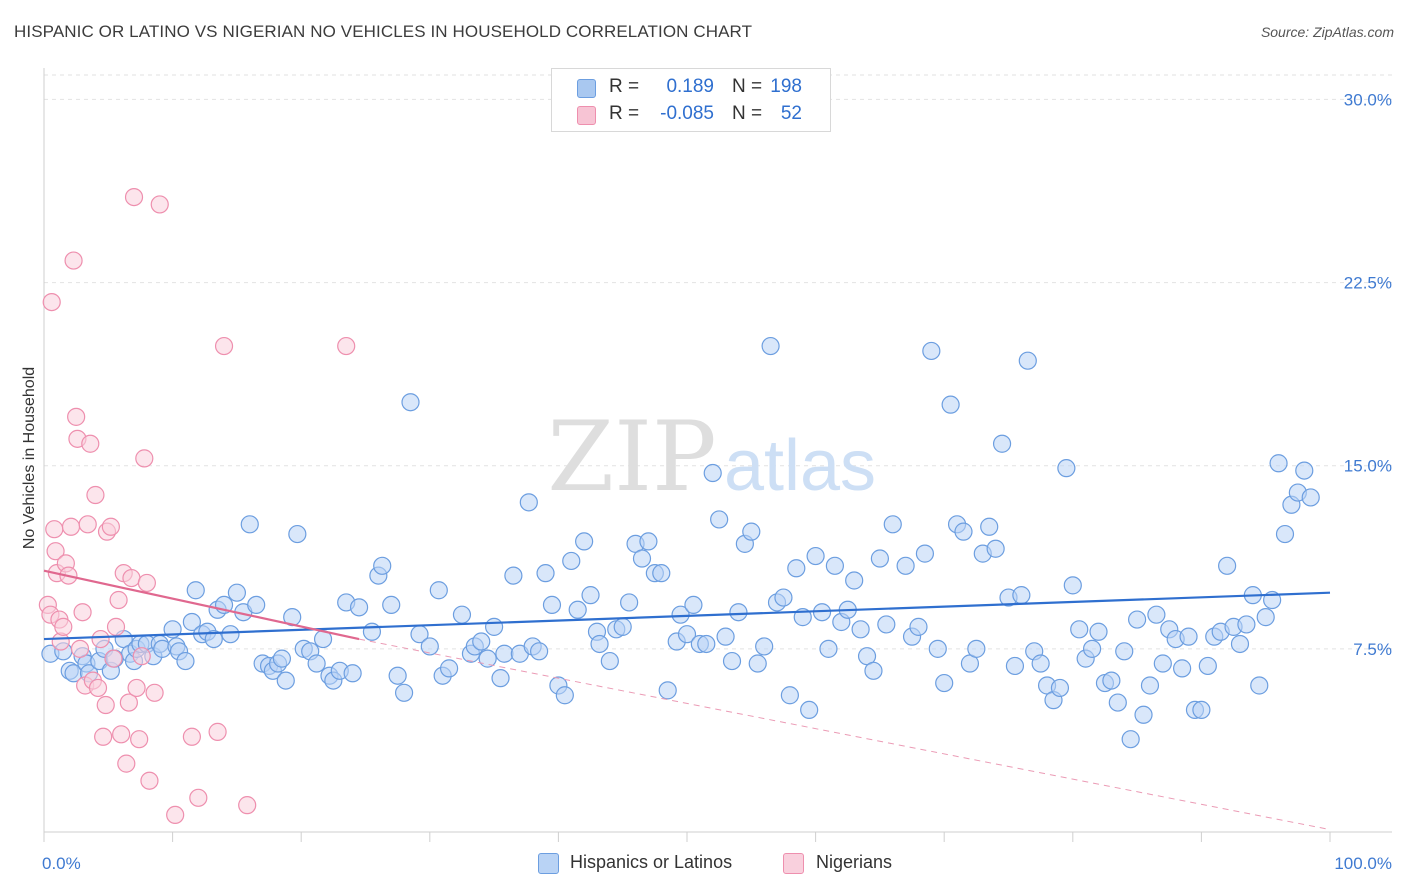  I want to click on legend-n-value: 52, so click(791, 113).